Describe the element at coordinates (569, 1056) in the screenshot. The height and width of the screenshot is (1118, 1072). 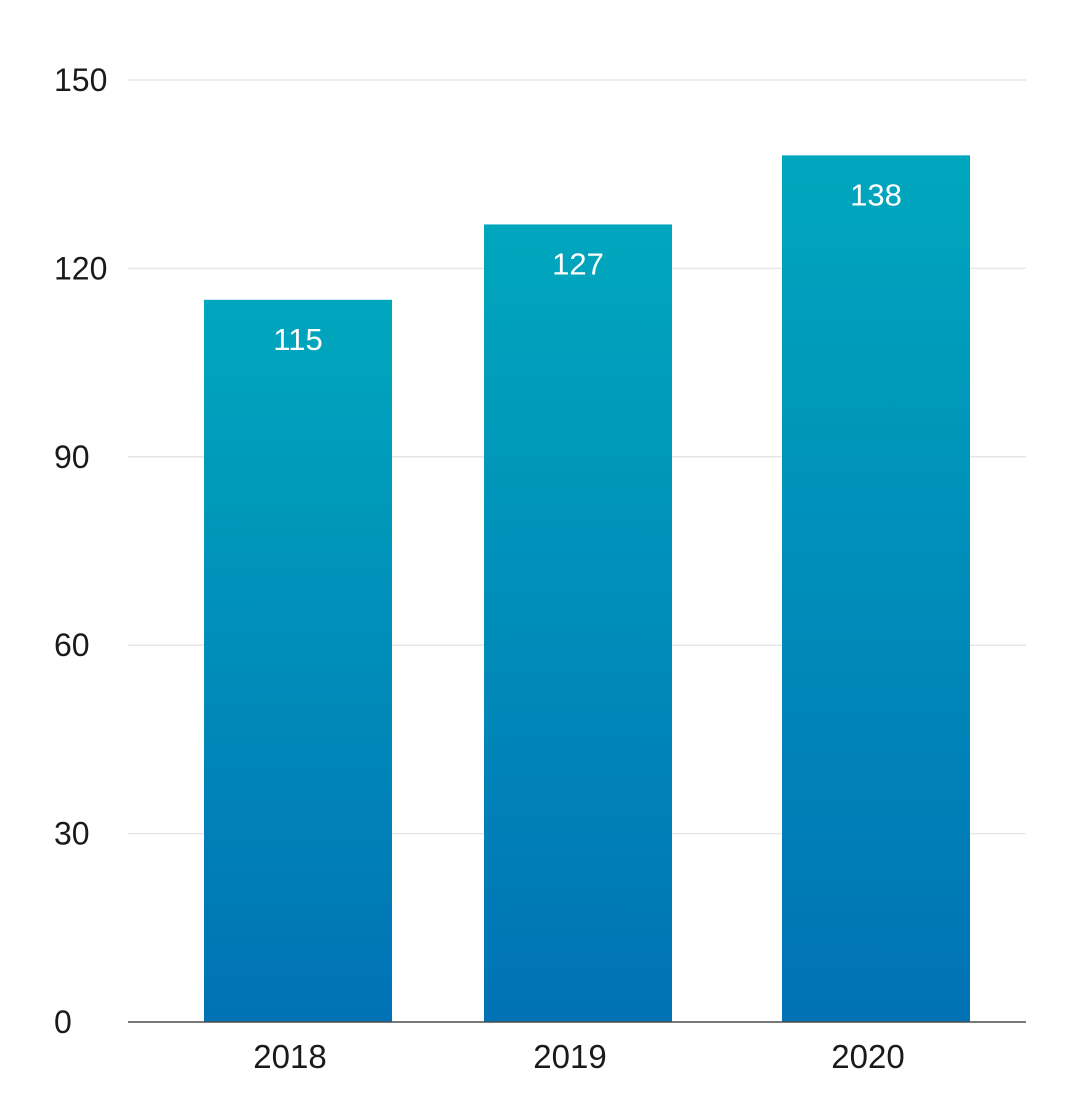
I see `x-tick-label: 2019` at that location.